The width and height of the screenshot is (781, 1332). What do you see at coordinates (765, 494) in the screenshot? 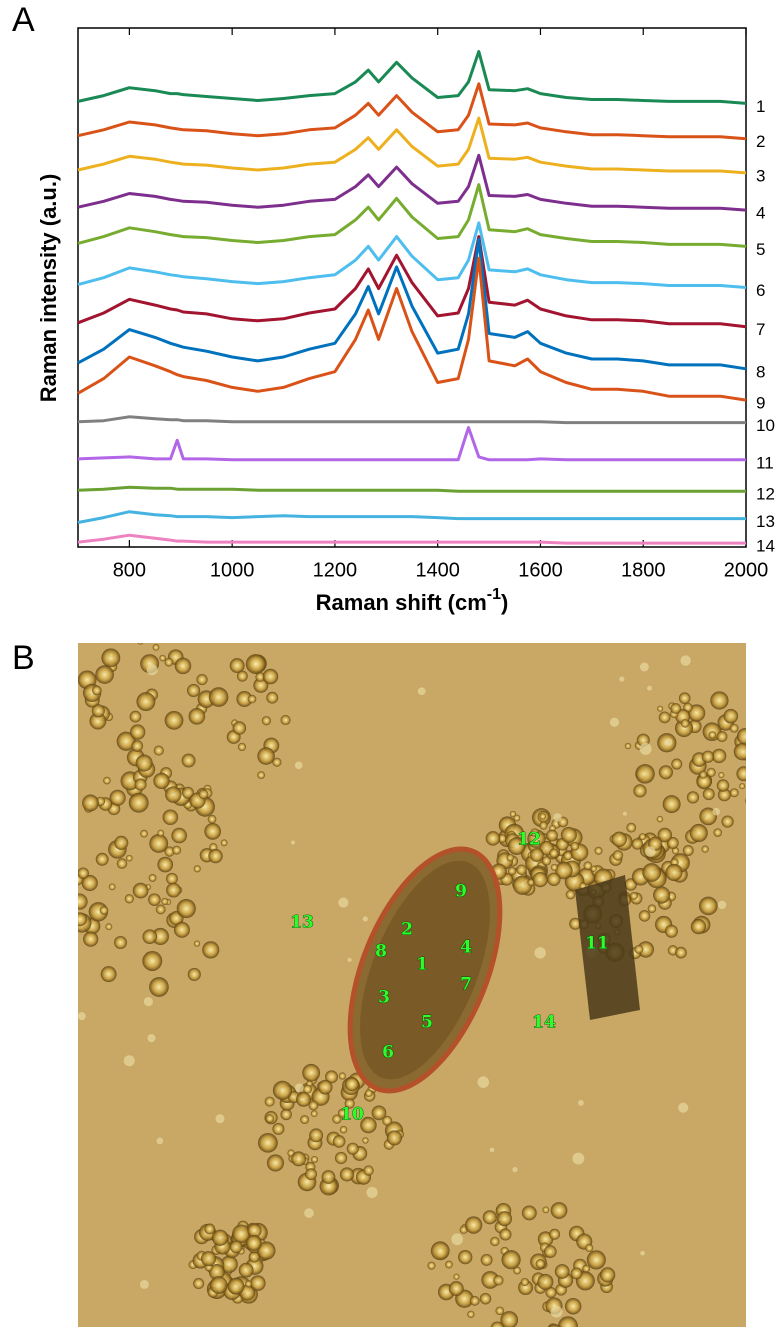
I see `series-label: 12` at bounding box center [765, 494].